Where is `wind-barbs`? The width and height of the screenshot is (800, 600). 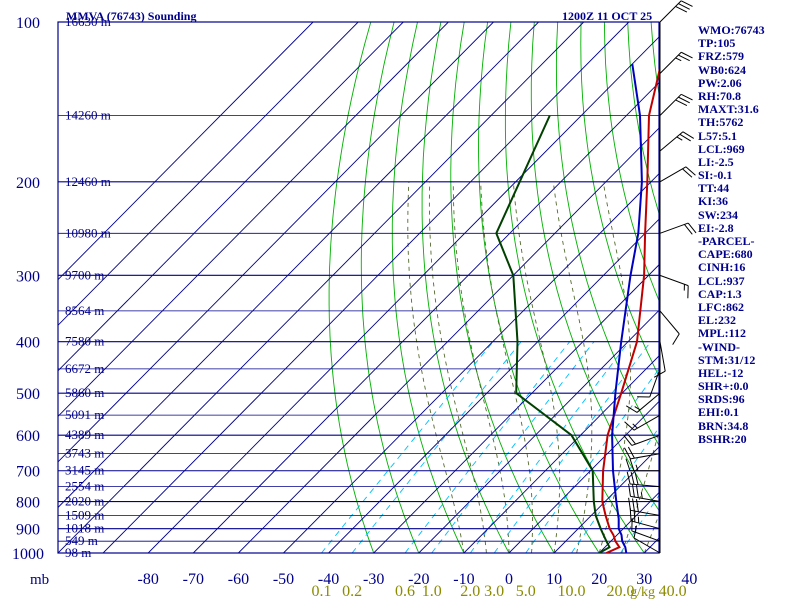 wind-barbs is located at coordinates (660, 277).